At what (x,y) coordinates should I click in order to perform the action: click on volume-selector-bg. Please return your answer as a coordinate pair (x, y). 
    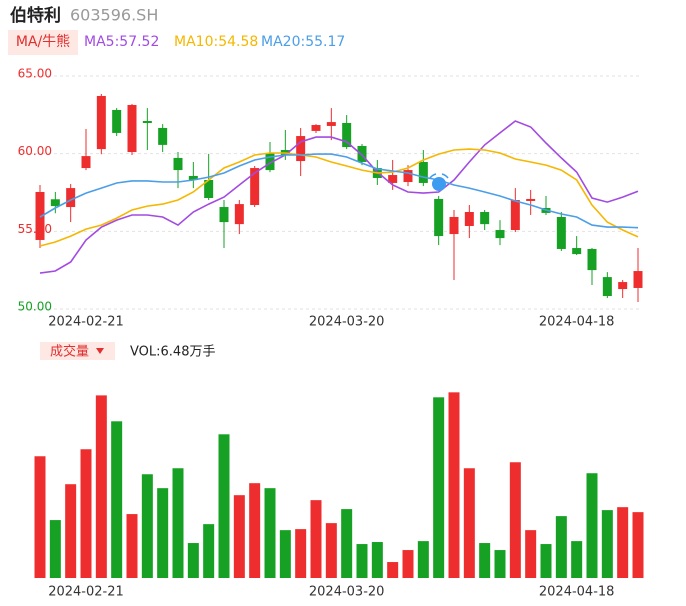
    Looking at the image, I should click on (77, 351).